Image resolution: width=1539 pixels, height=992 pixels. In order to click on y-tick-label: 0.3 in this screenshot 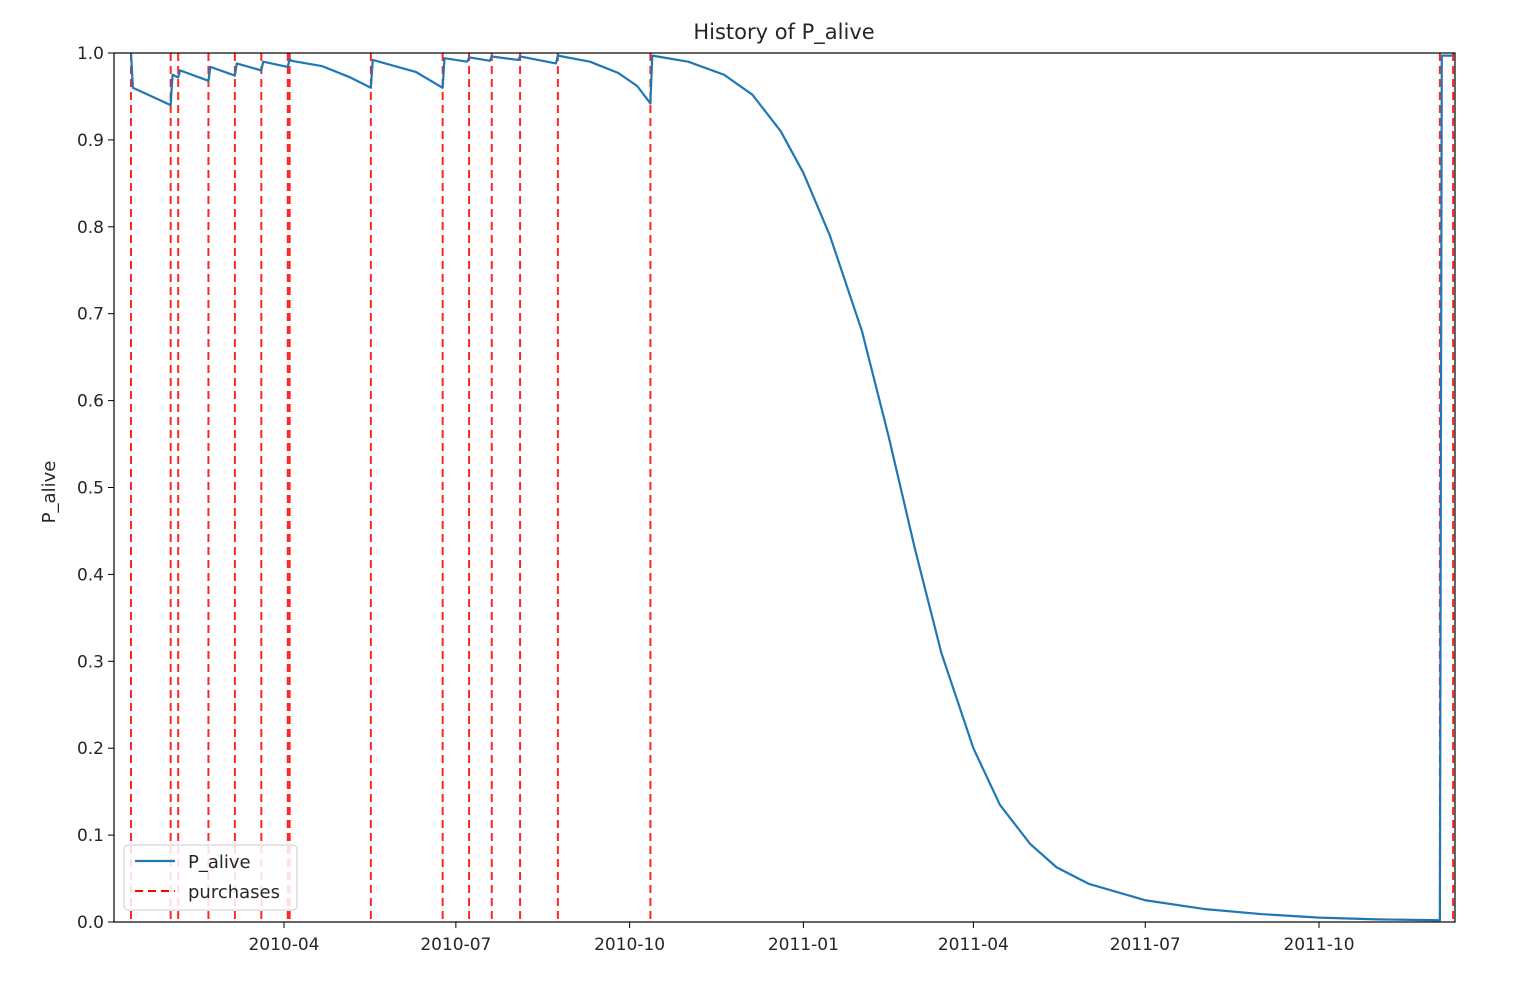, I will do `click(90, 662)`.